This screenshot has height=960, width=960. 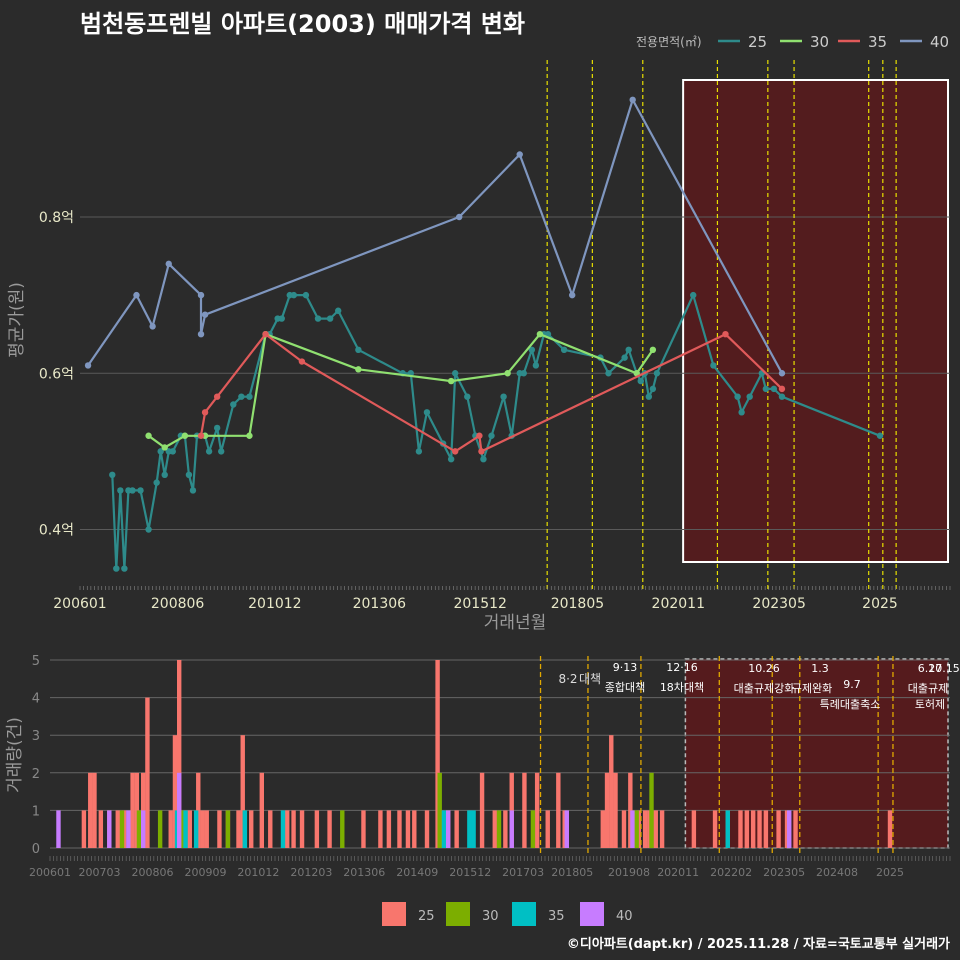 I want to click on x-tick-label: 201805, so click(x=577, y=604).